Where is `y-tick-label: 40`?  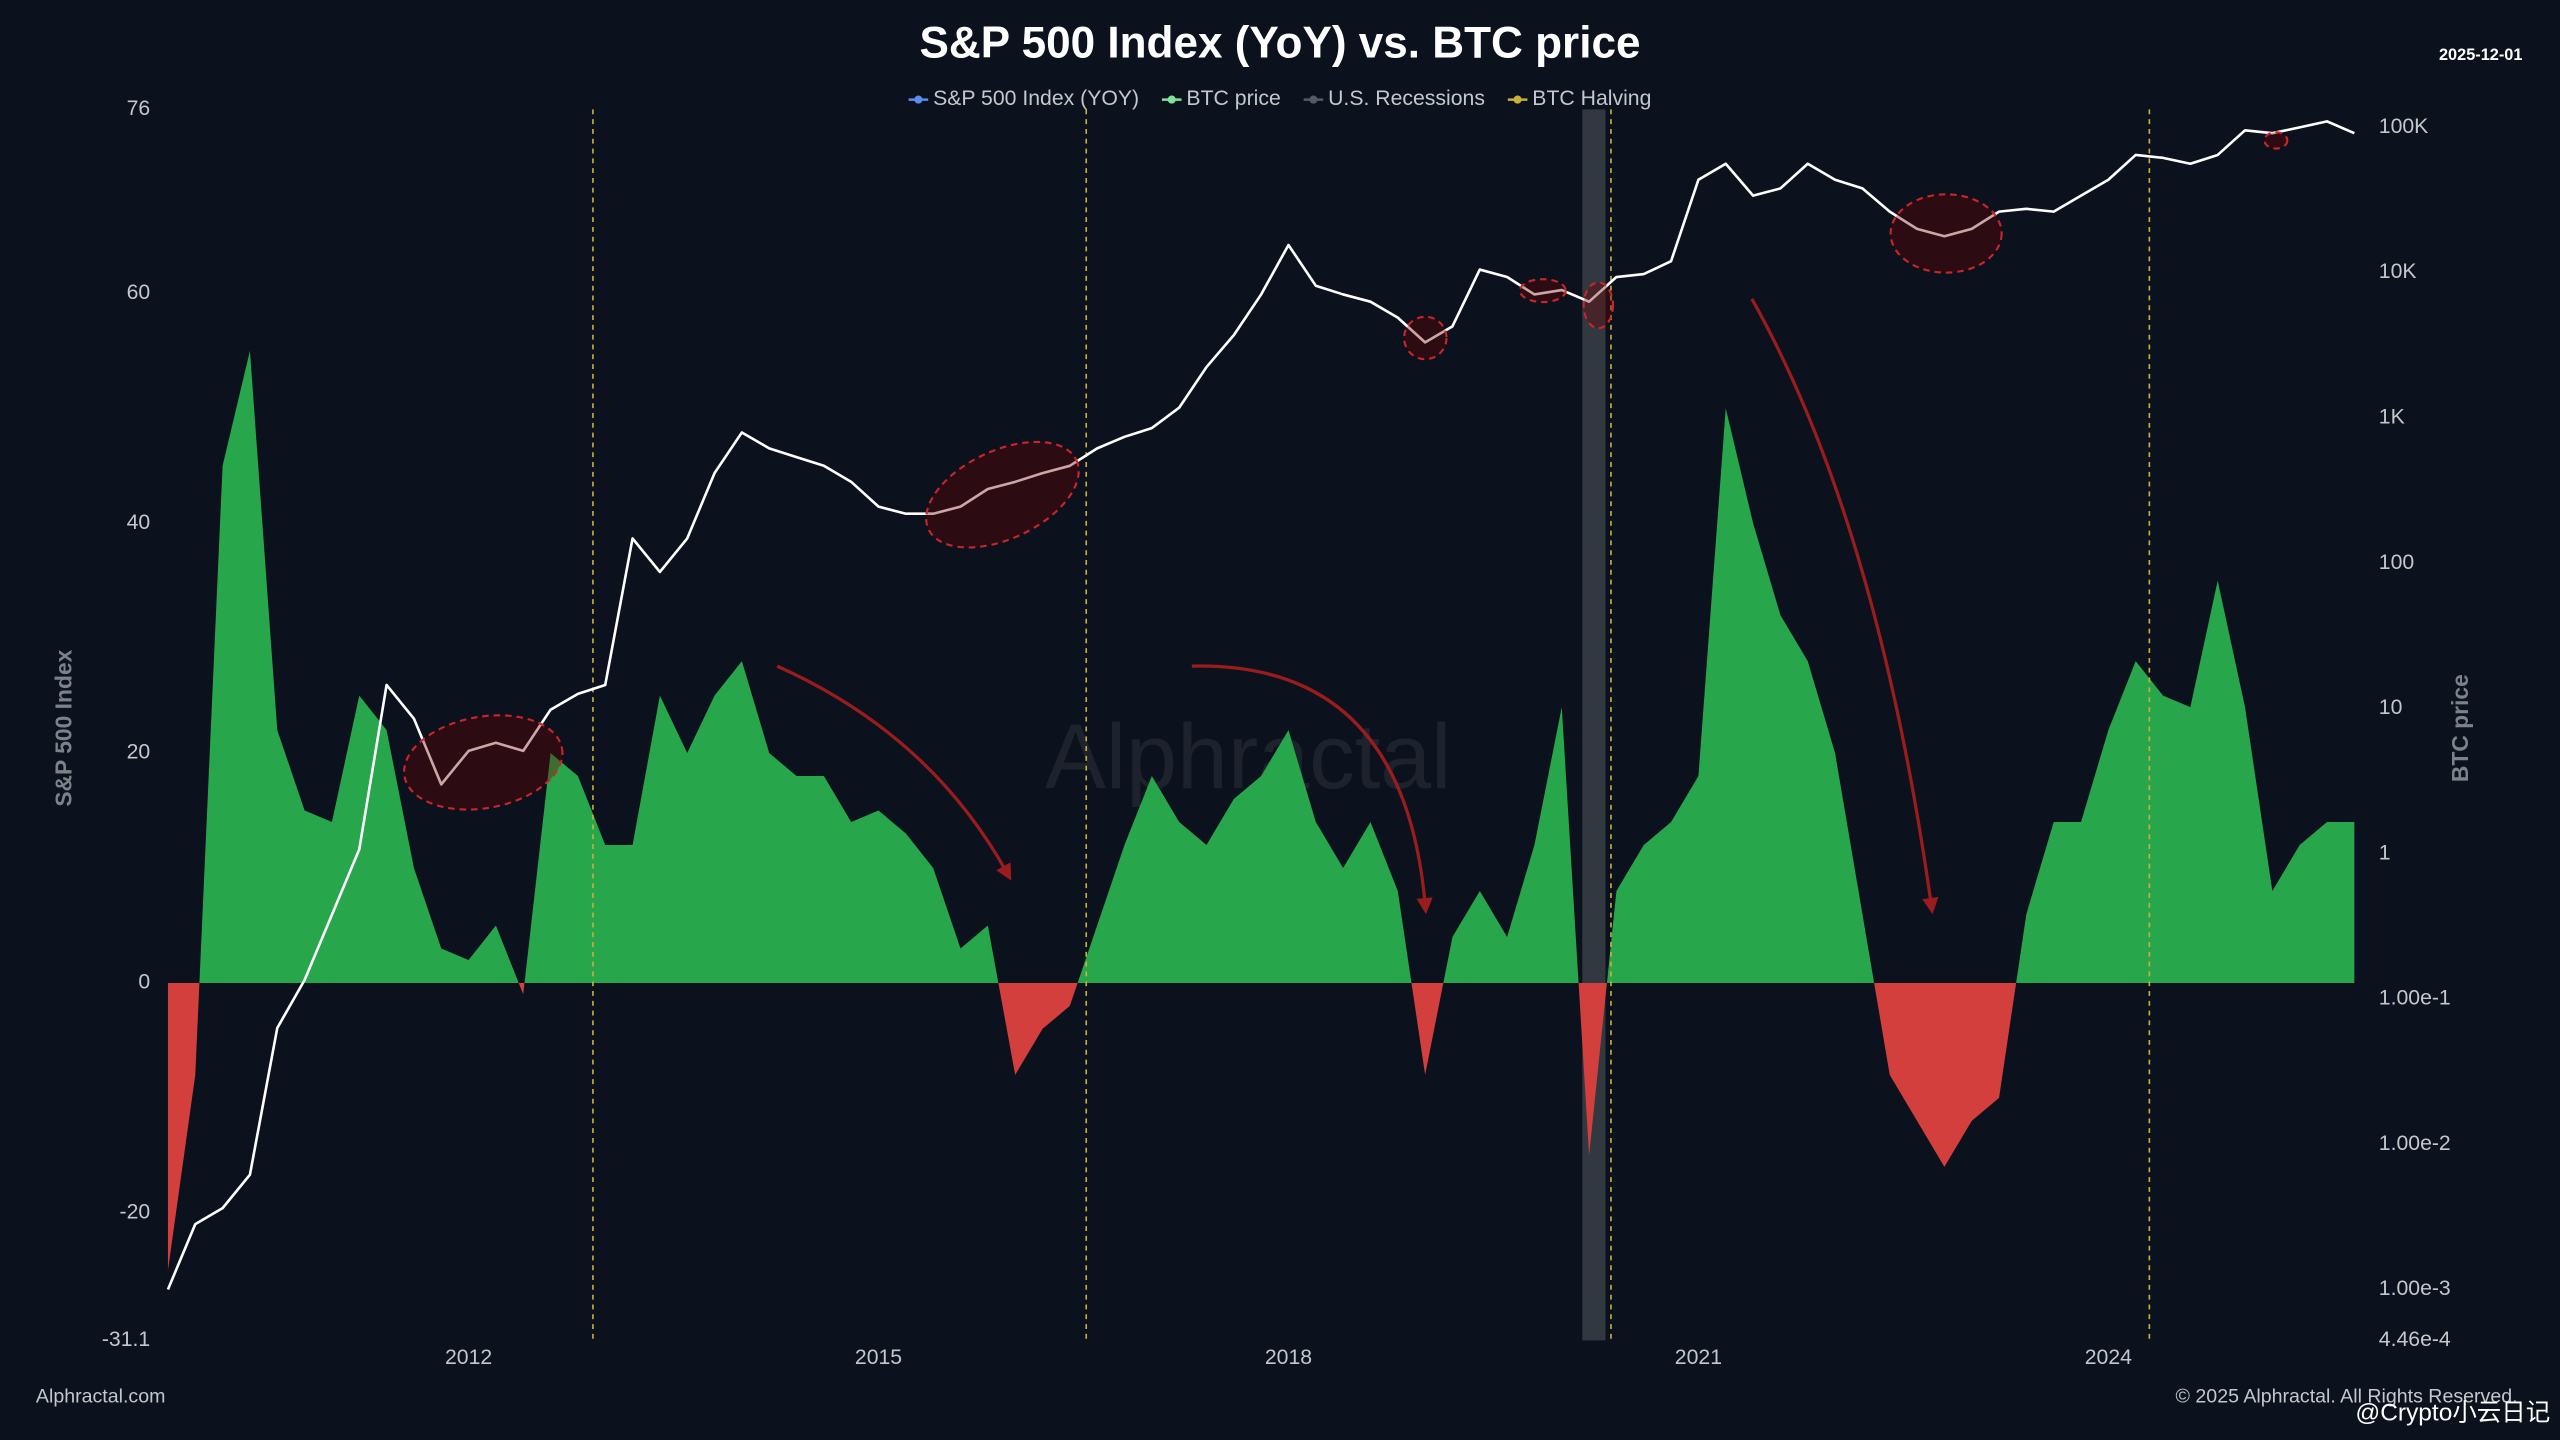
y-tick-label: 40 is located at coordinates (139, 522).